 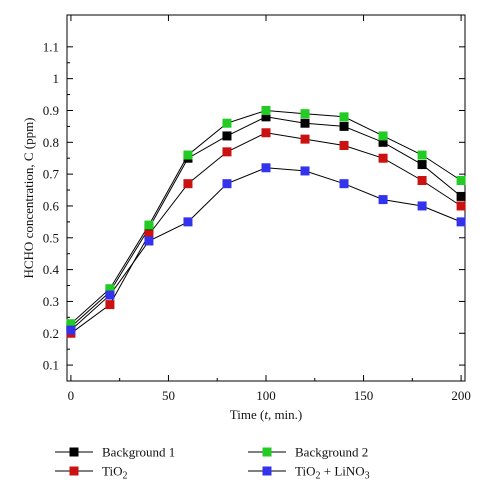 I want to click on legend-label: Background 2, so click(x=331, y=452).